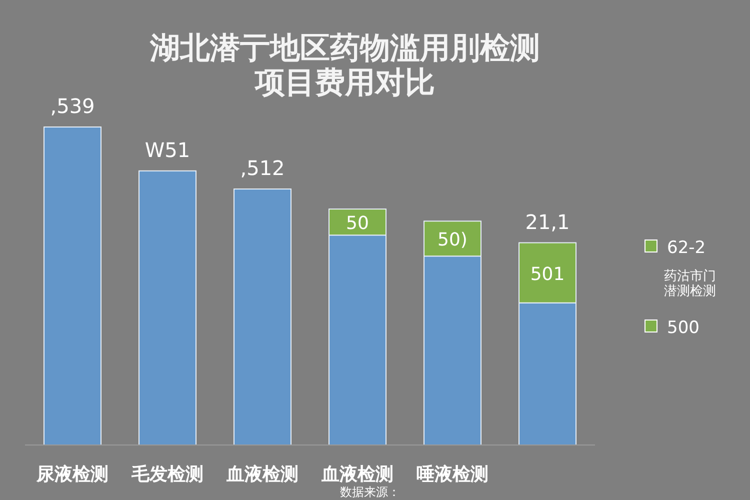 This screenshot has width=750, height=500. What do you see at coordinates (262, 168) in the screenshot?
I see `annotation: ,512` at bounding box center [262, 168].